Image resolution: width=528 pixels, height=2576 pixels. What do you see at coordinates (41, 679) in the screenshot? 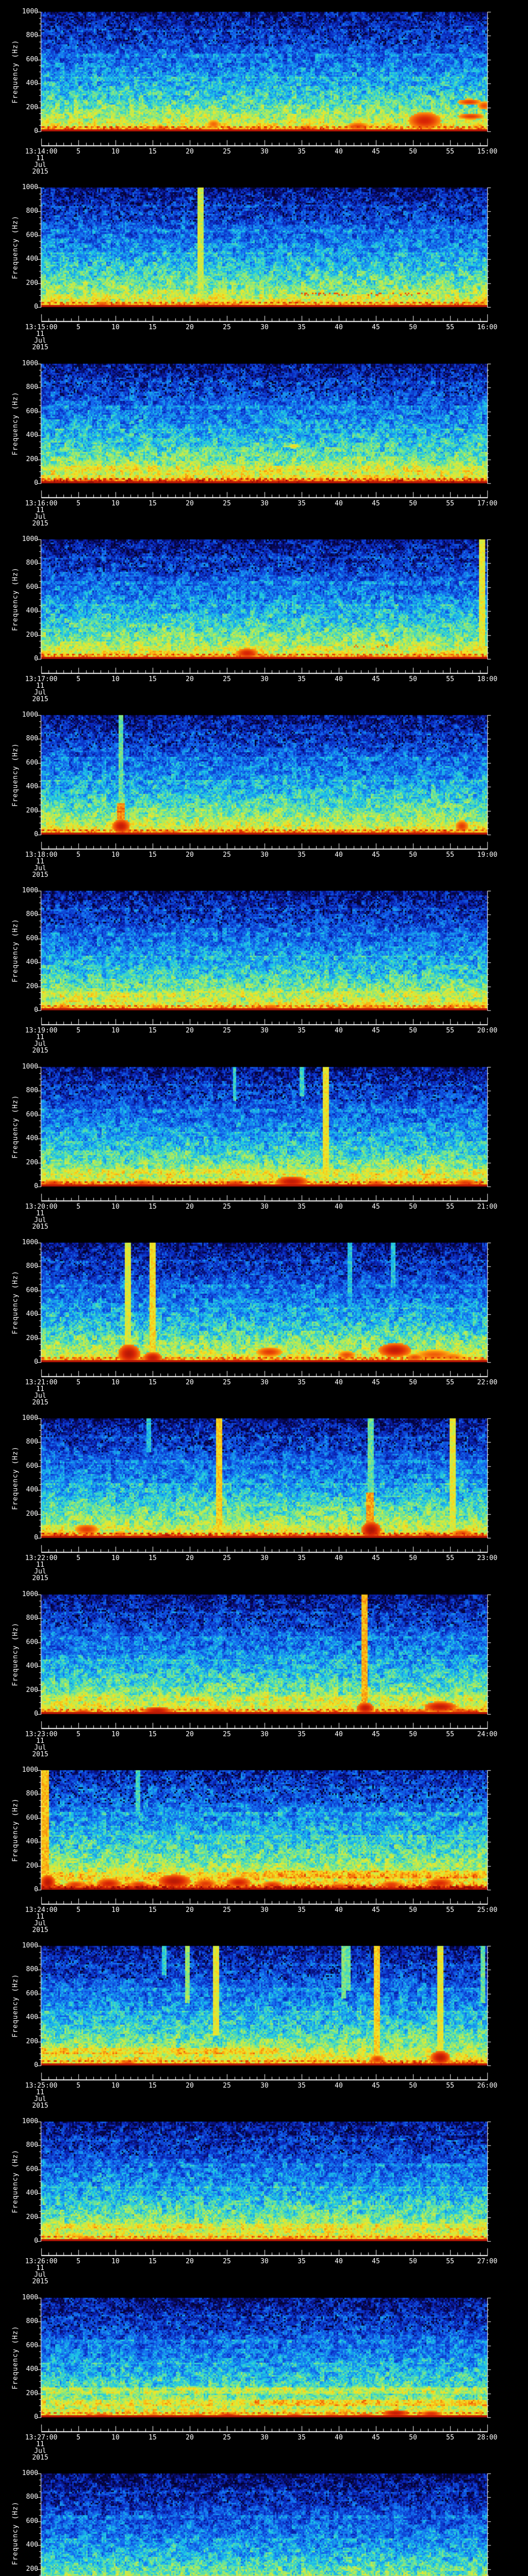
I see `x-start-time-label: 13:17:00` at bounding box center [41, 679].